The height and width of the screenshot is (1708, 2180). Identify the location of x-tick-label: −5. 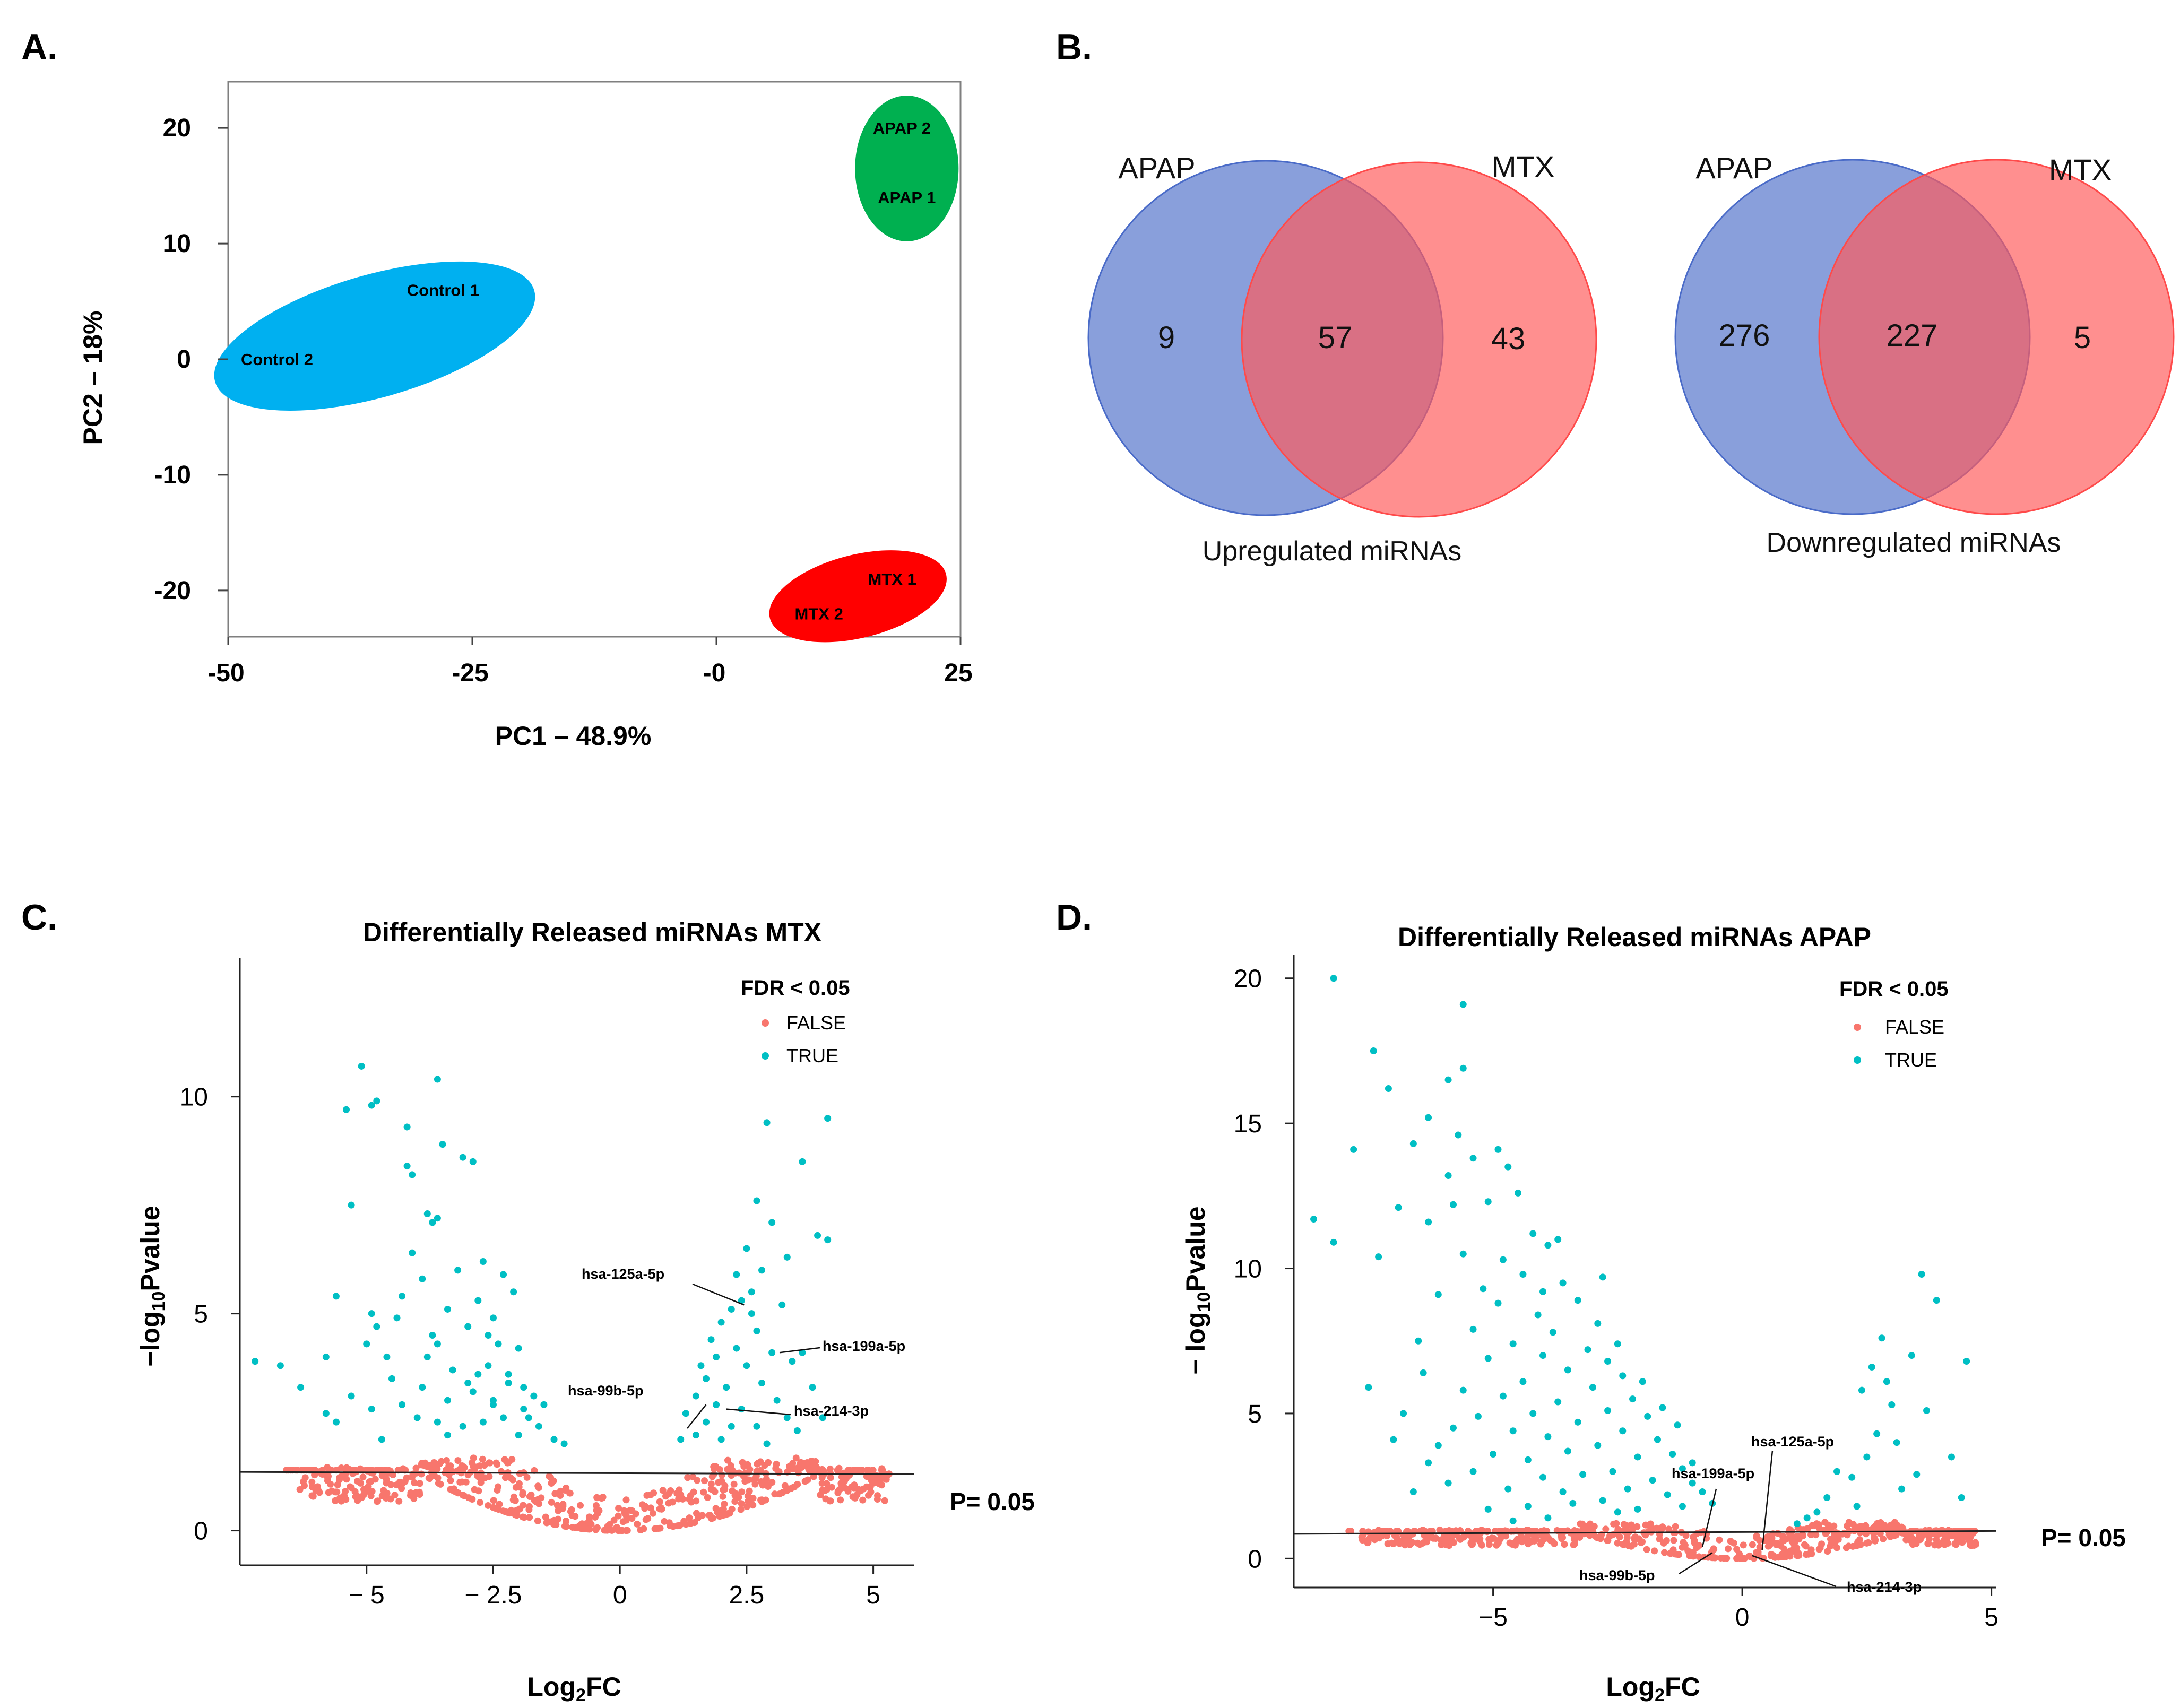
(1493, 1618).